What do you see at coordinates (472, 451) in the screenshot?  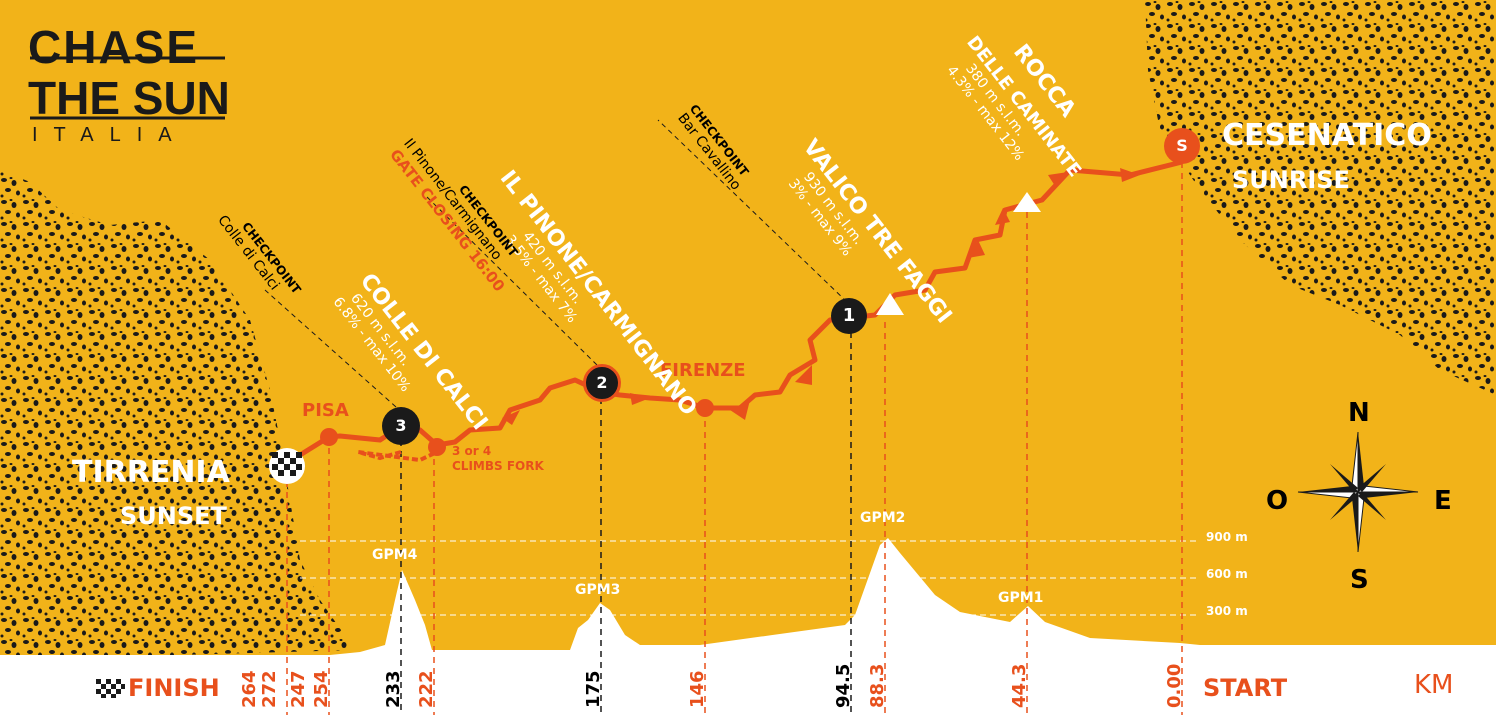 I see `fork-line-1: 3 or 4` at bounding box center [472, 451].